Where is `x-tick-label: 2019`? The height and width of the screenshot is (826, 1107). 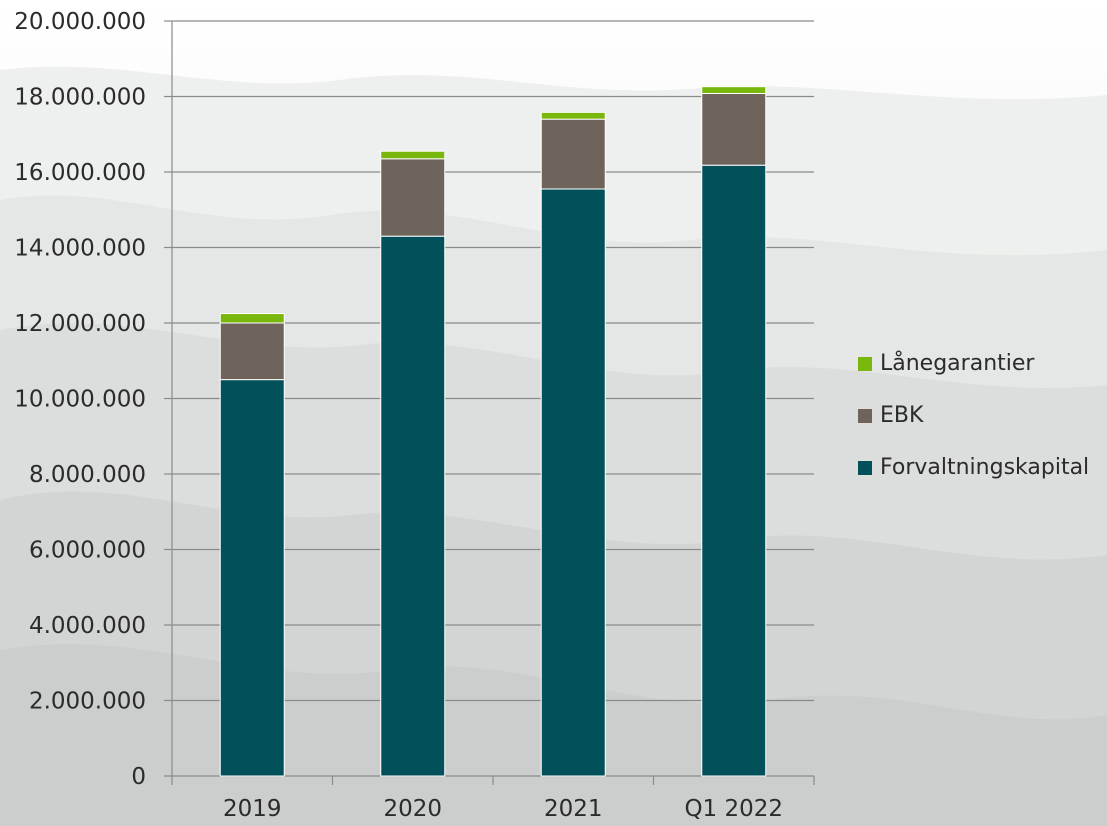
x-tick-label: 2019 is located at coordinates (252, 809).